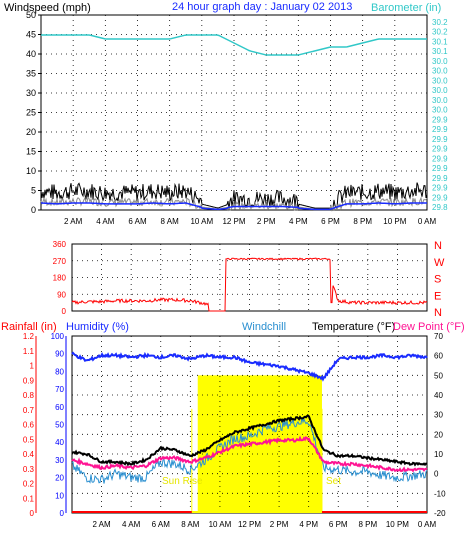 The width and height of the screenshot is (466, 555). Describe the element at coordinates (438, 415) in the screenshot. I see `temperature-ytick: 30` at that location.